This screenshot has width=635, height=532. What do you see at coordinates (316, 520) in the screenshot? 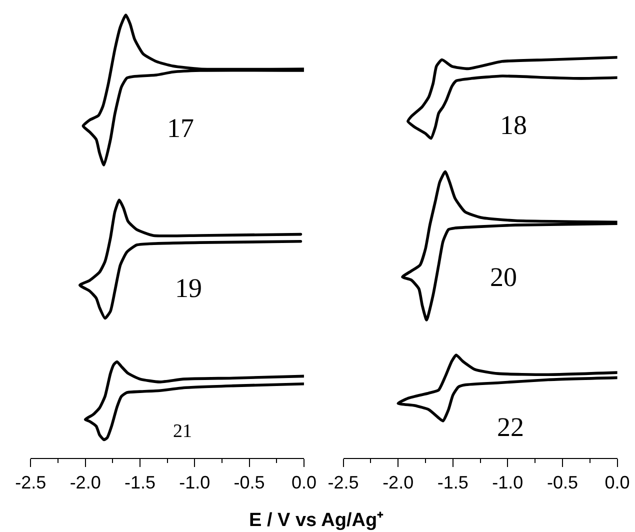
I see `x-axis-title: E / V vs Ag/Ag⁺` at bounding box center [316, 520].